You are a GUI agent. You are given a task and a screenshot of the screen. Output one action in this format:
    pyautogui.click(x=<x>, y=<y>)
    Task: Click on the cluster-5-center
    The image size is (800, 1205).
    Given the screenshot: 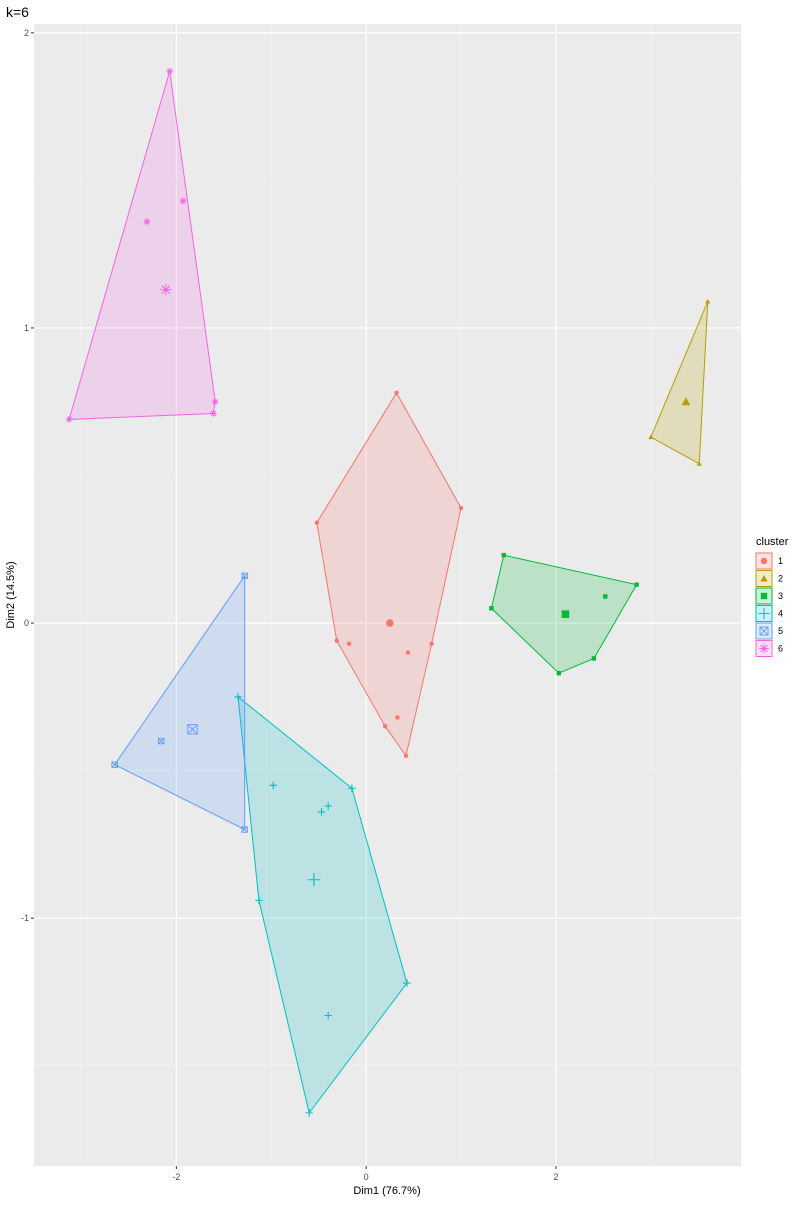 What is the action you would take?
    pyautogui.click(x=192, y=729)
    